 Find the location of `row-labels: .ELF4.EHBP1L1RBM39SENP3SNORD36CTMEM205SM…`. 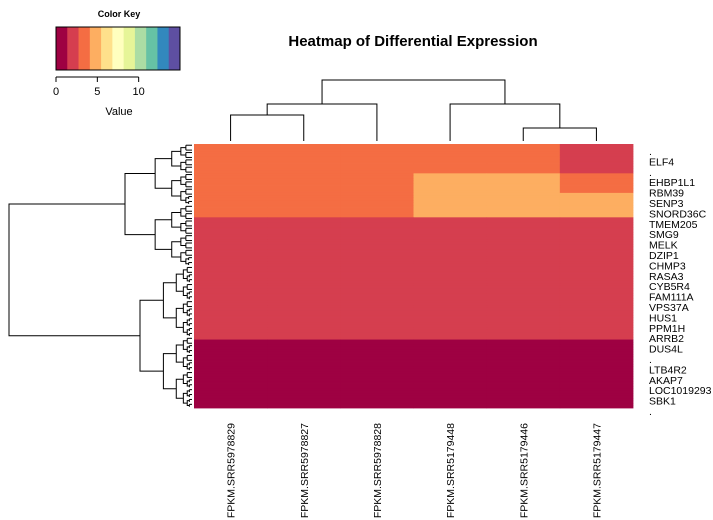

row-labels: .ELF4.EHBP1L1RBM39SENP3SNORD36CTMEM205SM… is located at coordinates (680, 282).